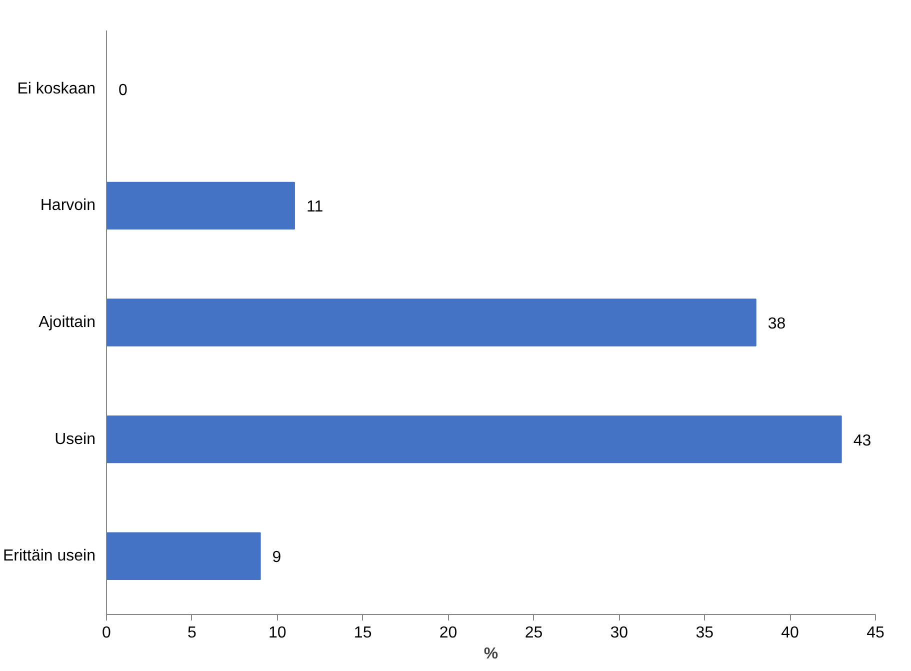 This screenshot has width=911, height=671. Describe the element at coordinates (862, 441) in the screenshot. I see `data-label: 43` at that location.